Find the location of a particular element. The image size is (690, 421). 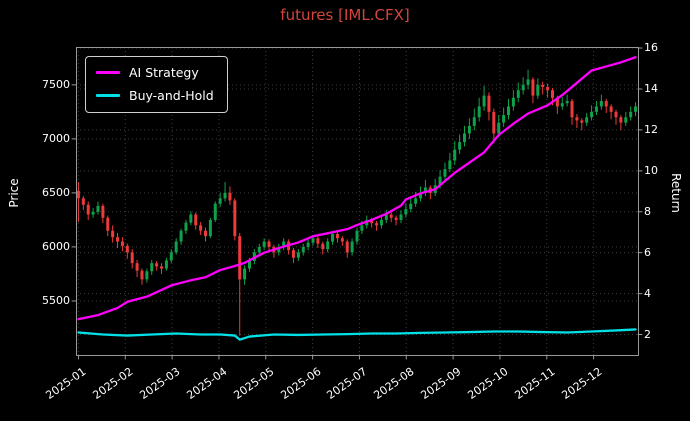

legend-item-buy-and-hold: Buy-and-Hold is located at coordinates (155, 95).